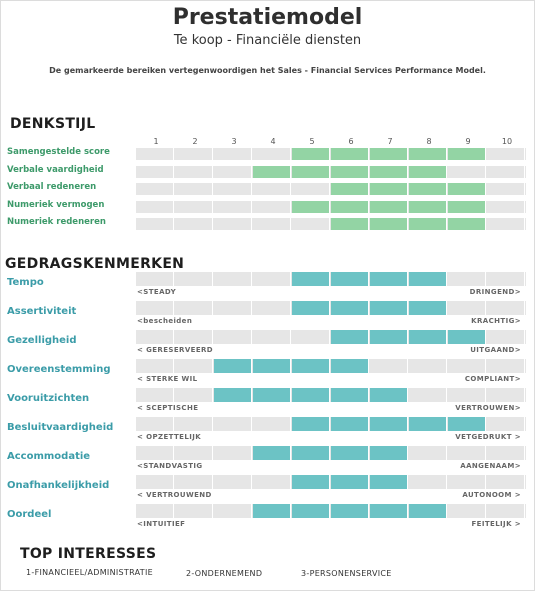 The height and width of the screenshot is (591, 535). Describe the element at coordinates (170, 466) in the screenshot. I see `behavior-left-caption: <STANDVASTIG` at that location.